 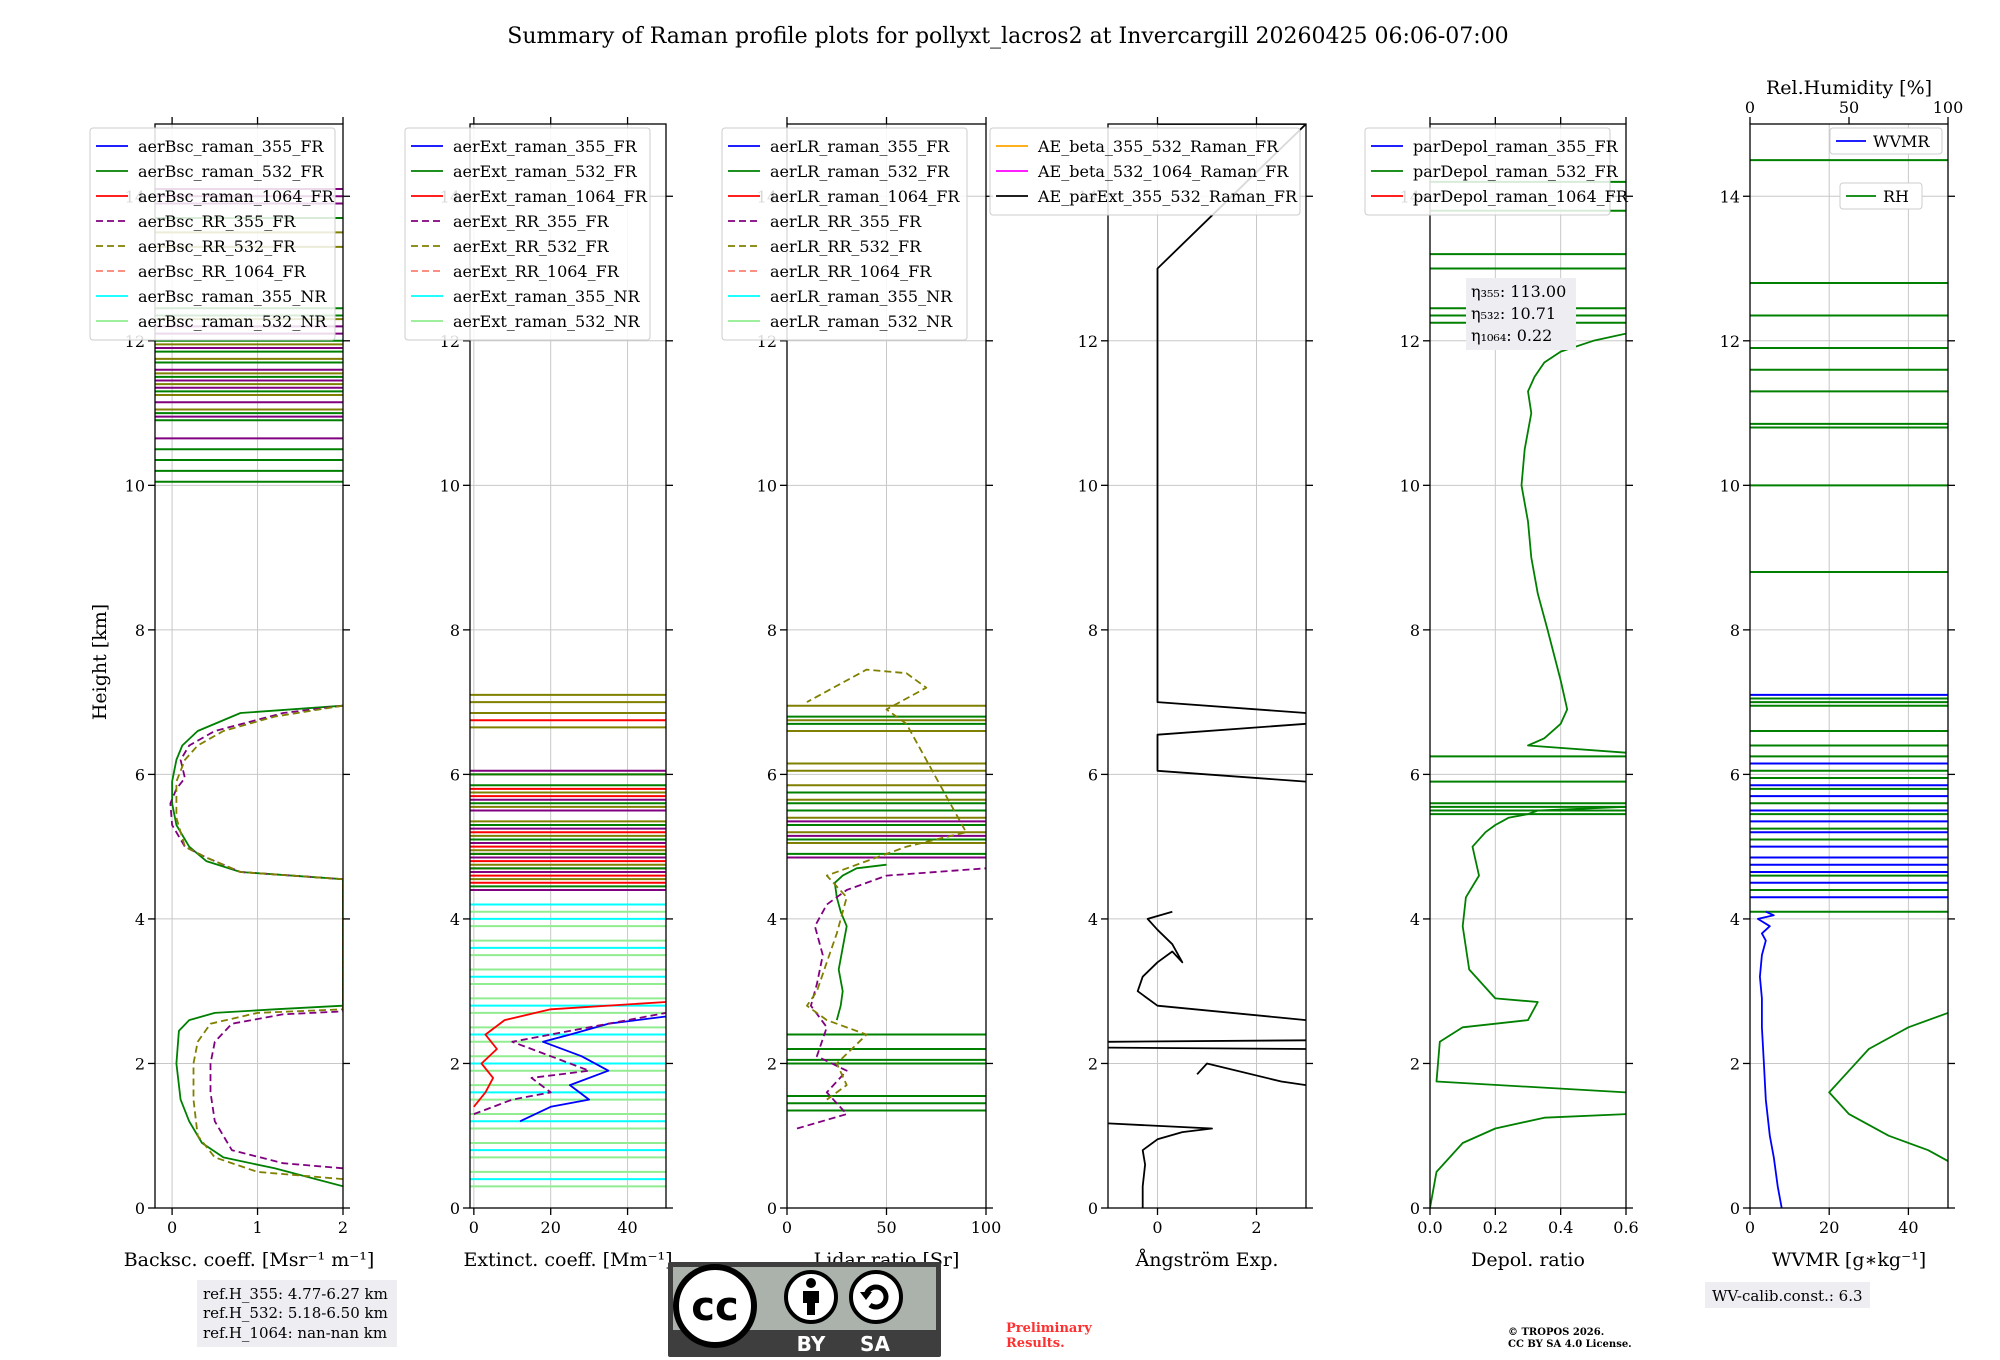 What do you see at coordinates (1570, 1344) in the screenshot?
I see `copyright-line2: CC BY SA 4.0 License.` at bounding box center [1570, 1344].